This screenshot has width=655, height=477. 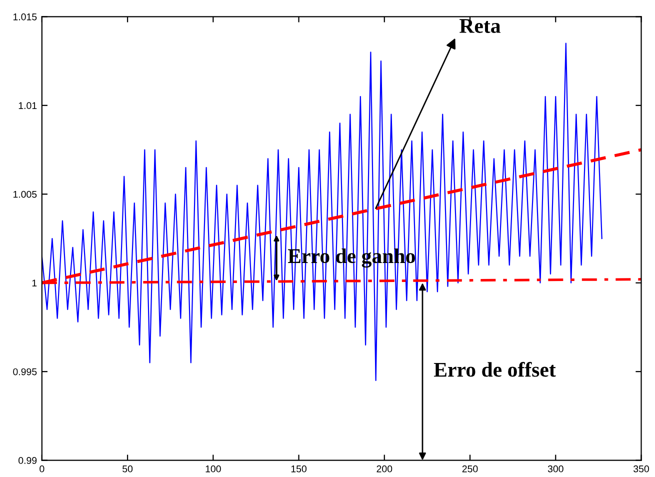 What do you see at coordinates (213, 468) in the screenshot?
I see `x-tick-label: 100` at bounding box center [213, 468].